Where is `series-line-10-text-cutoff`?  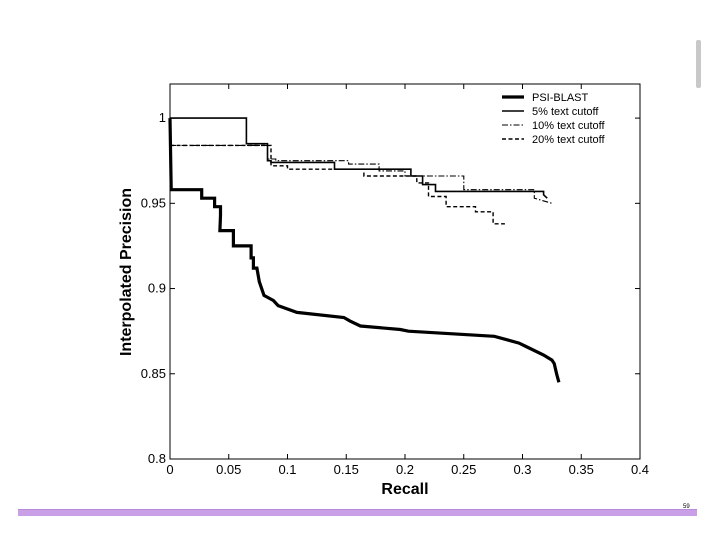
series-line-10-text-cutoff is located at coordinates (361, 174).